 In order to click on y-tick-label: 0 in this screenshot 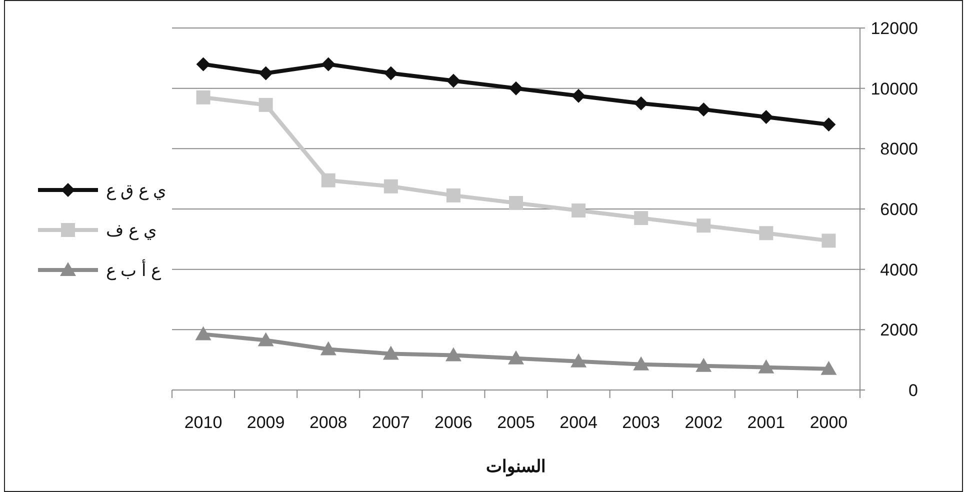, I will do `click(913, 390)`.